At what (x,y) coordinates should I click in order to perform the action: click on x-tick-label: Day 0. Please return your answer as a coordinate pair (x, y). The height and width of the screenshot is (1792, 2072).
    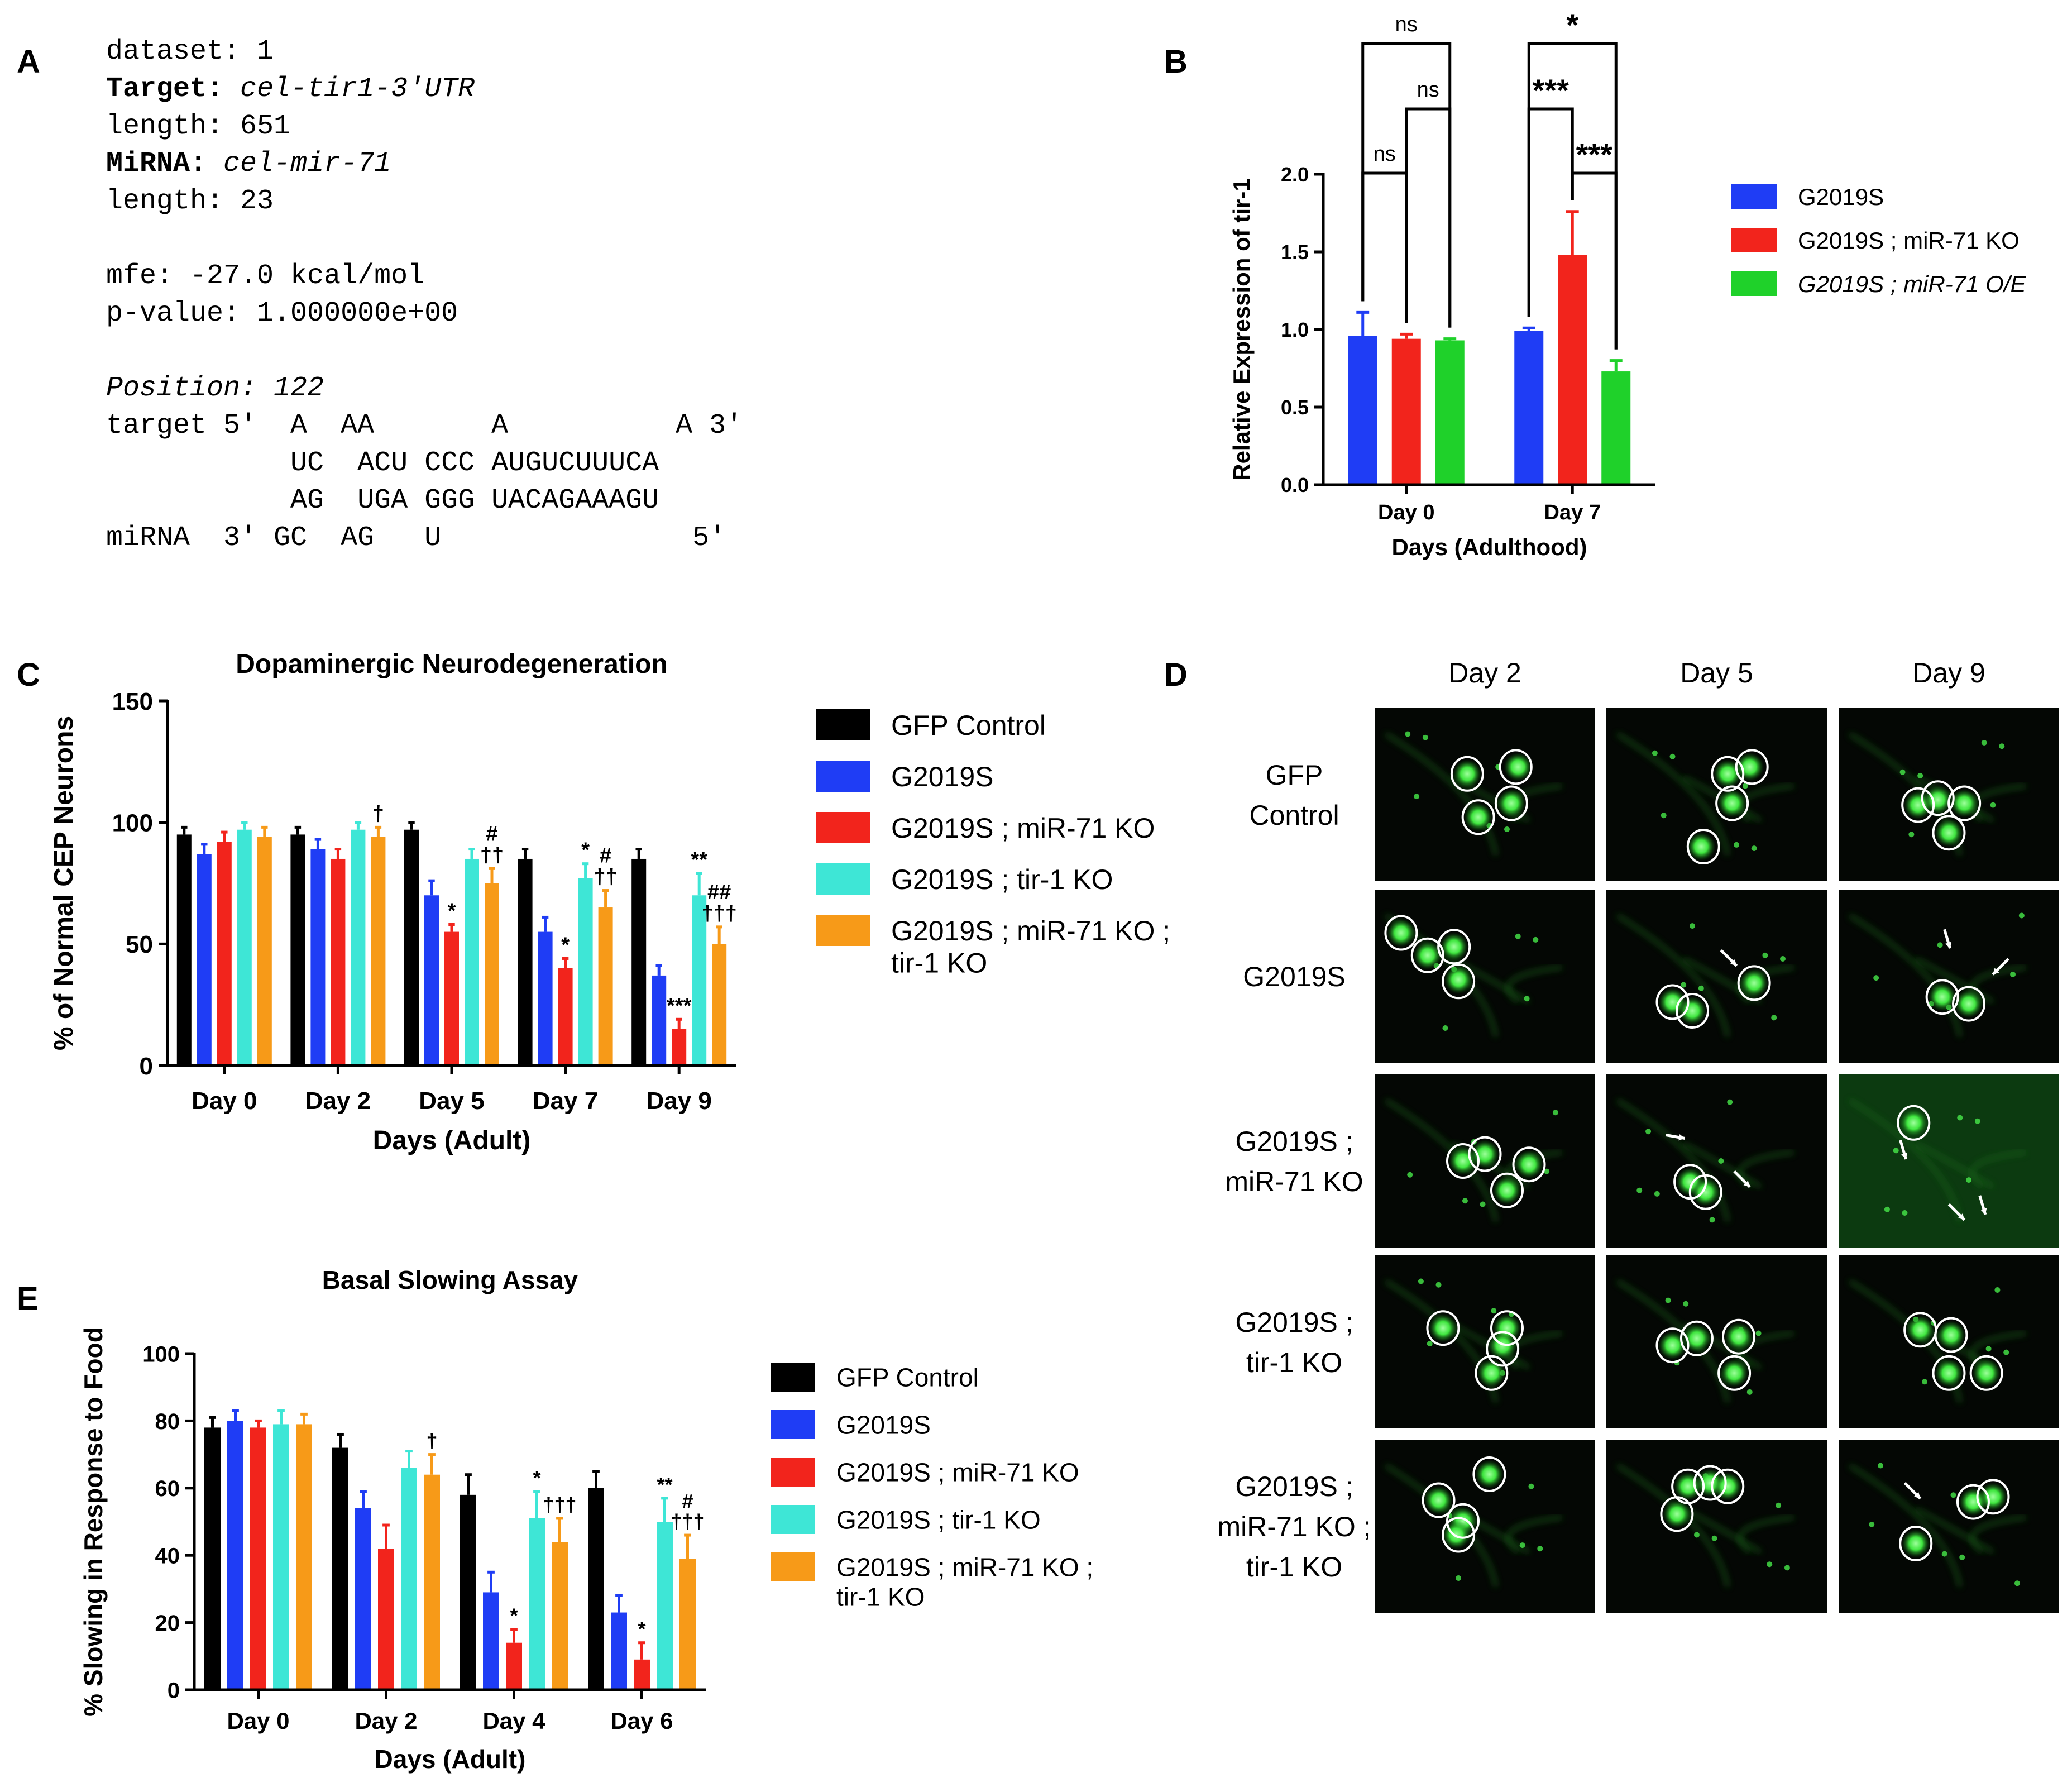
    Looking at the image, I should click on (1406, 512).